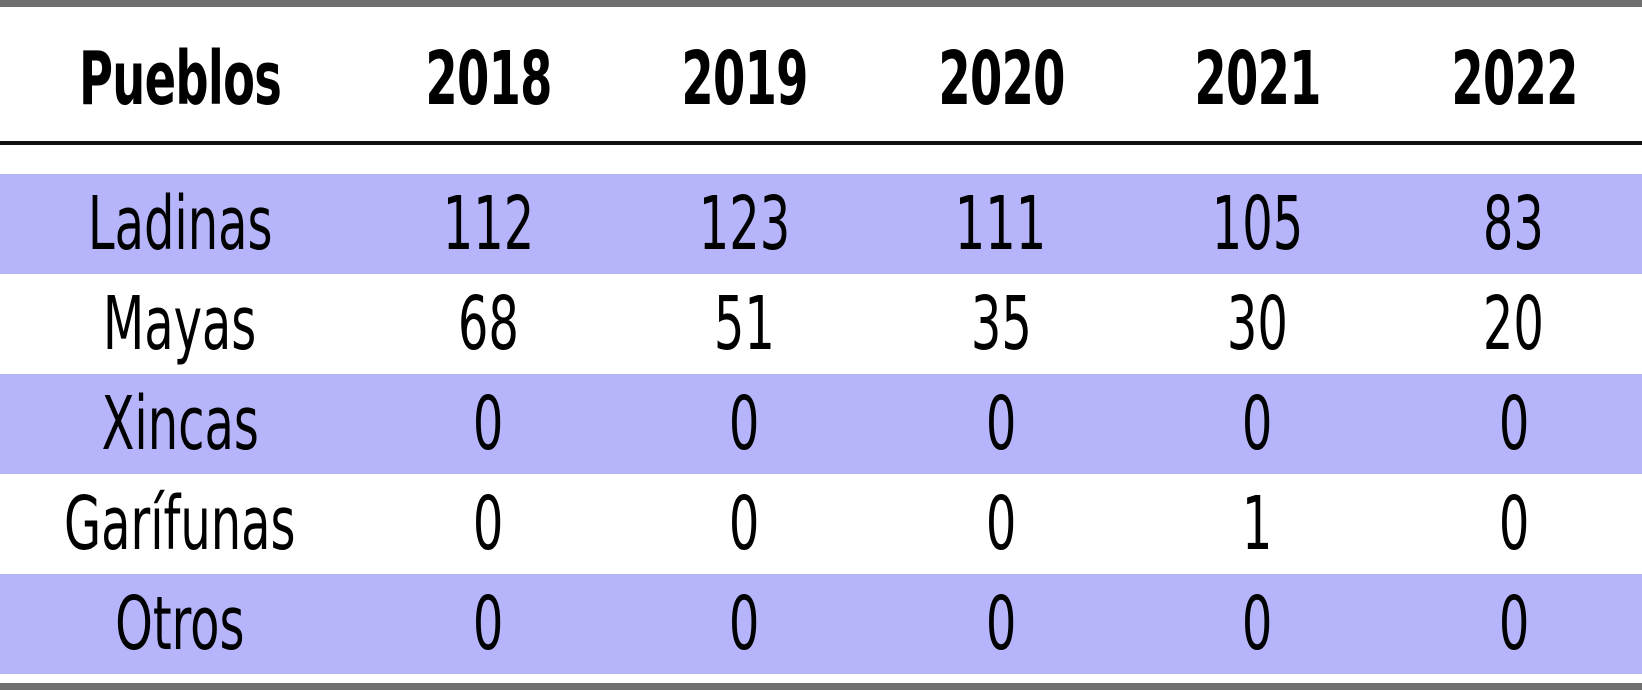 This screenshot has width=1642, height=690. What do you see at coordinates (744, 224) in the screenshot?
I see `table-cell: 123` at bounding box center [744, 224].